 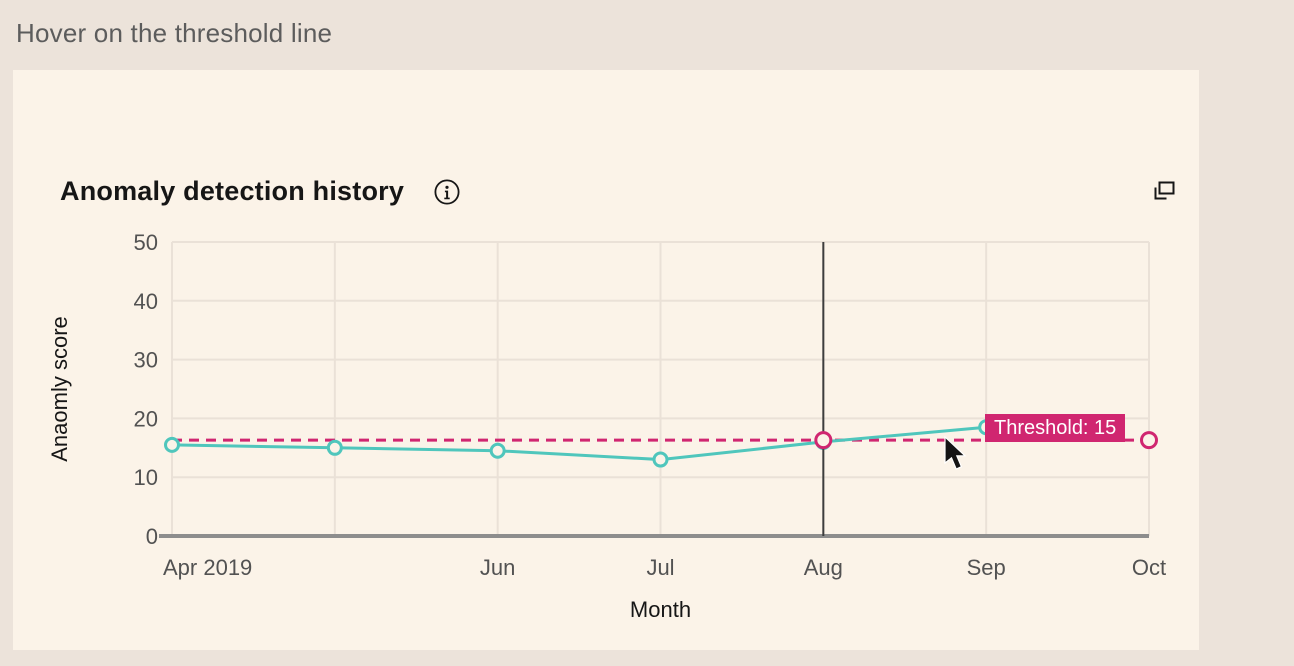 I want to click on x-axis-title: Month, so click(x=660, y=609).